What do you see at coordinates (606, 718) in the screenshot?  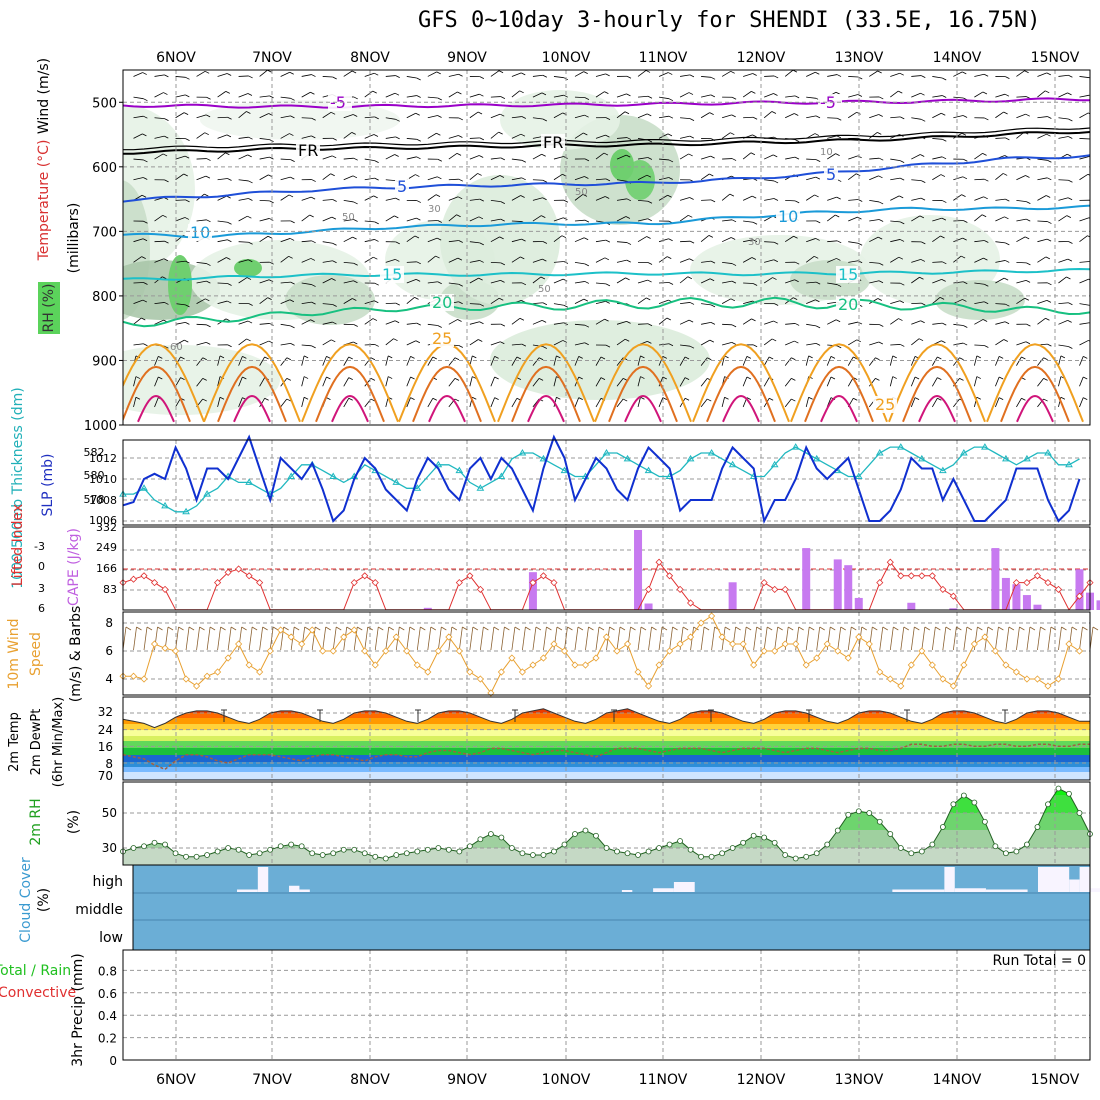 I see `temp-line` at bounding box center [606, 718].